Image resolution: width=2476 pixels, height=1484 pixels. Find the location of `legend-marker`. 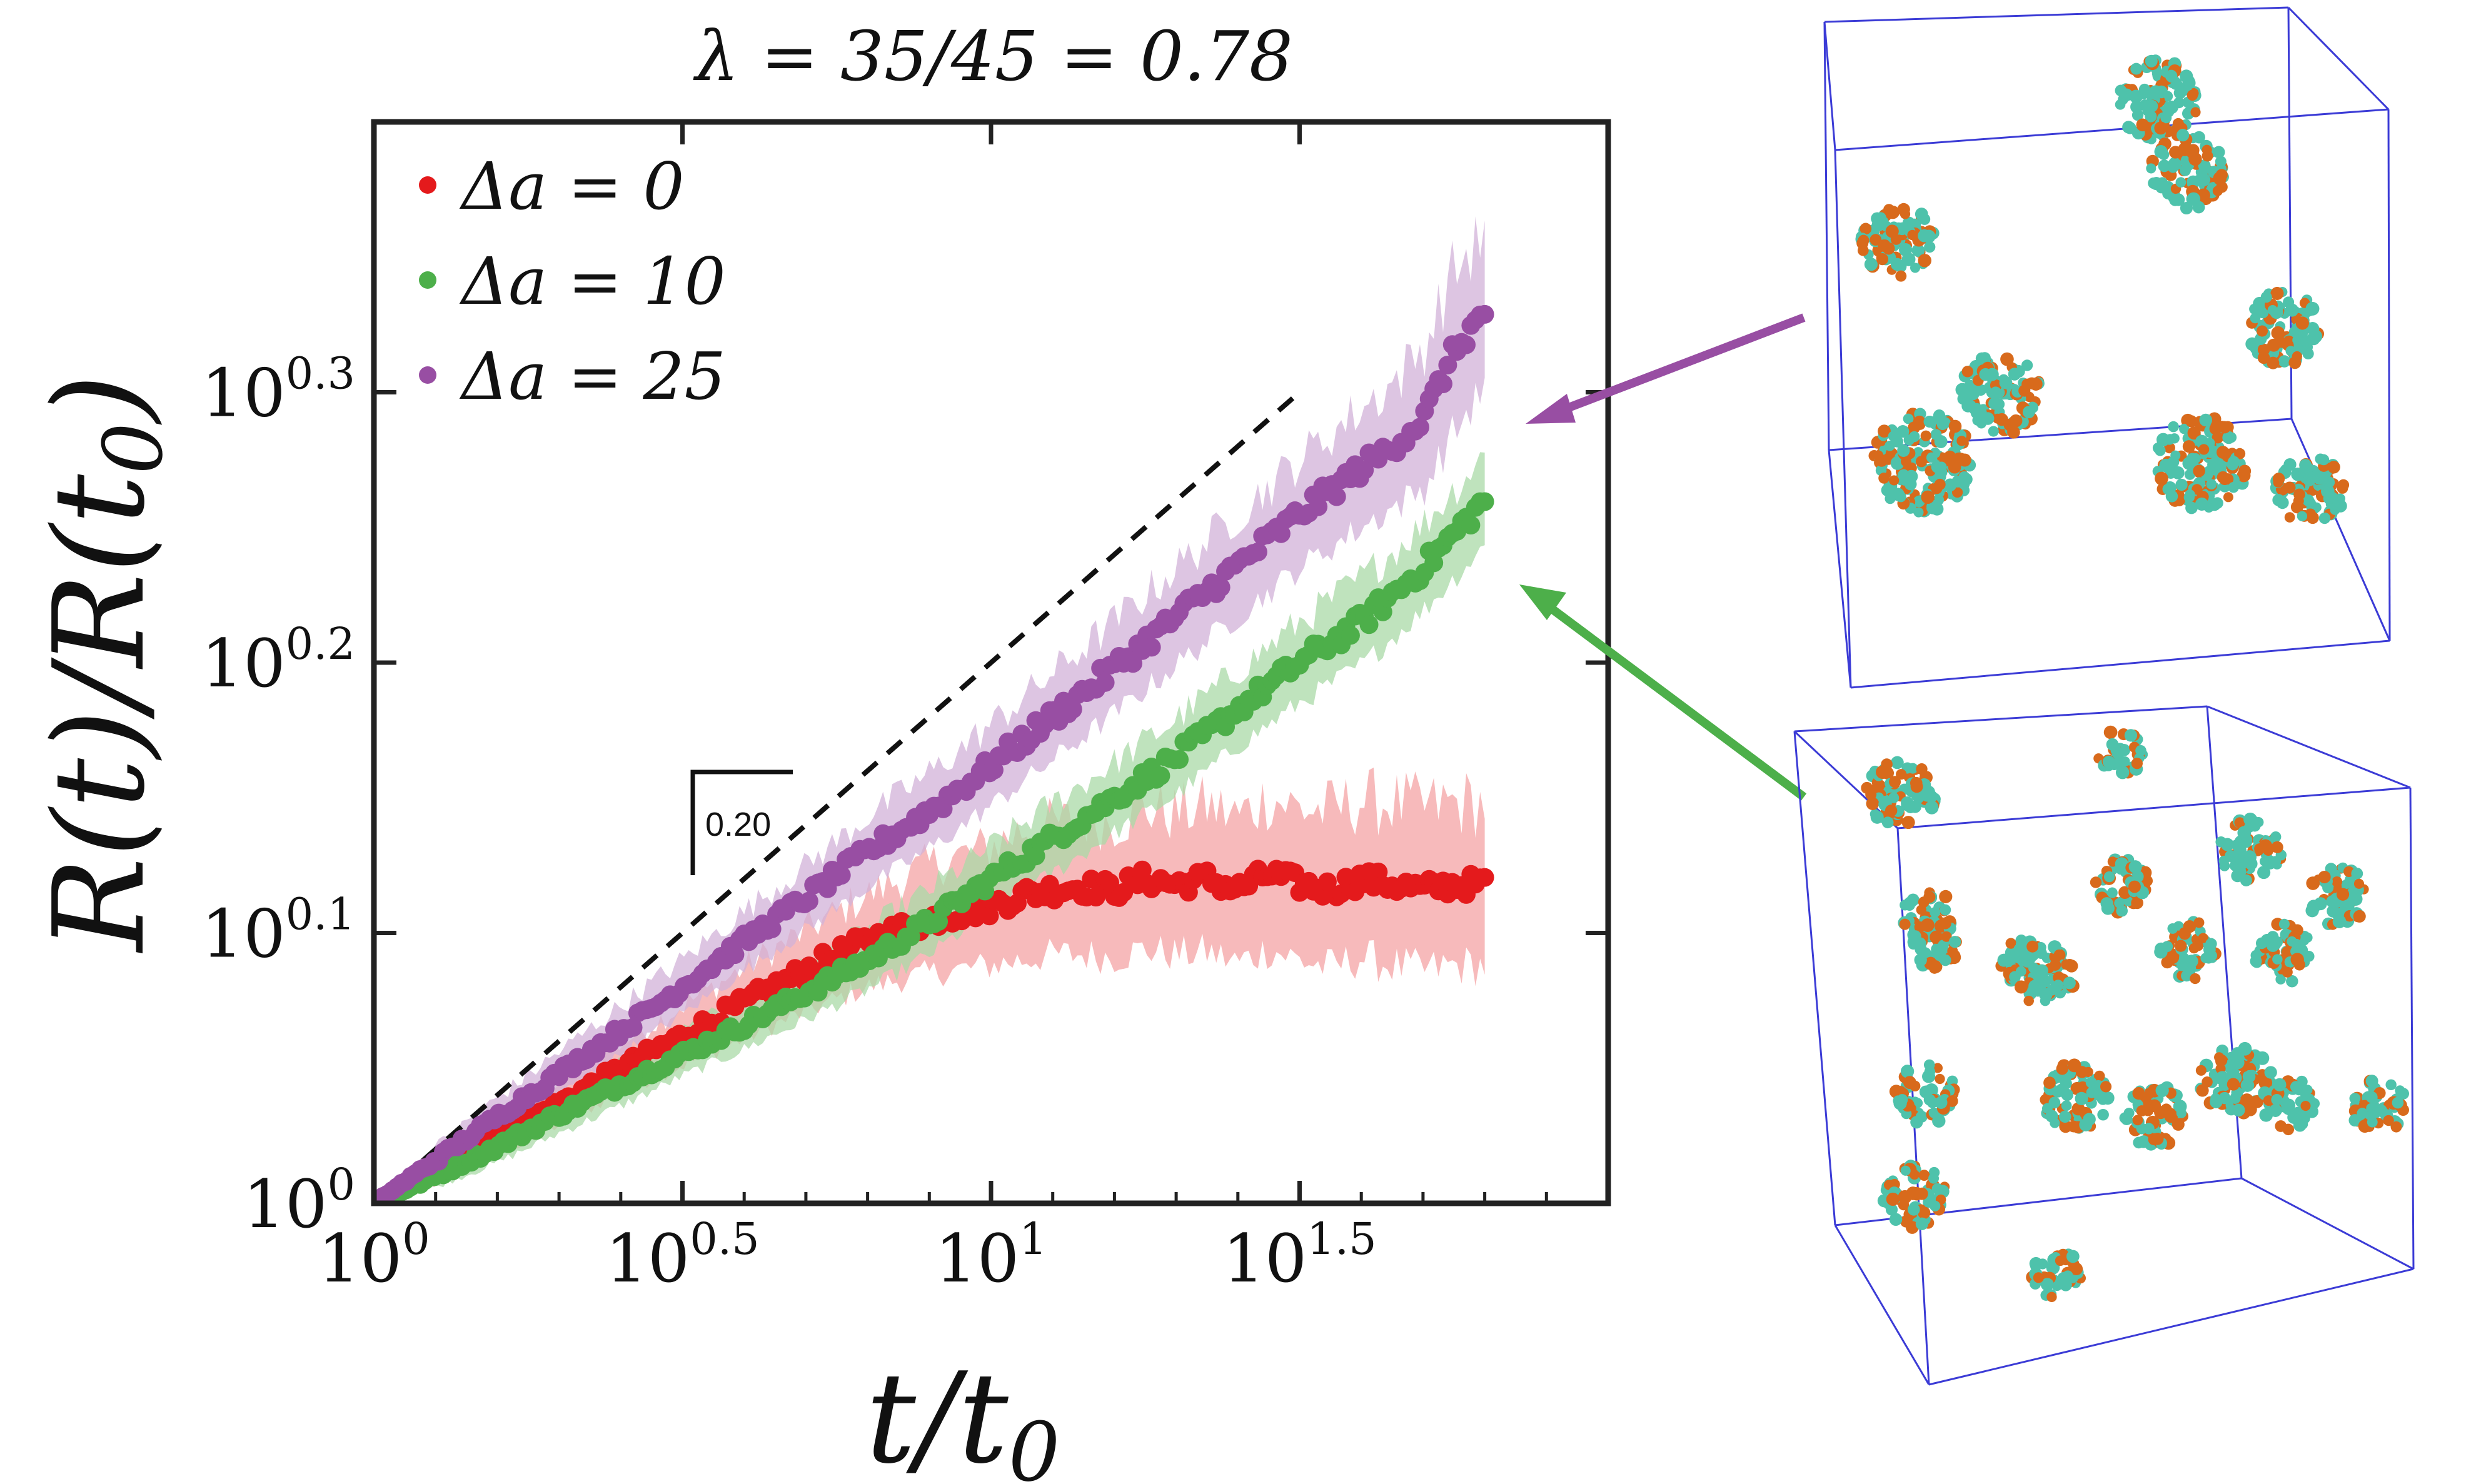

legend-marker is located at coordinates (427, 375).